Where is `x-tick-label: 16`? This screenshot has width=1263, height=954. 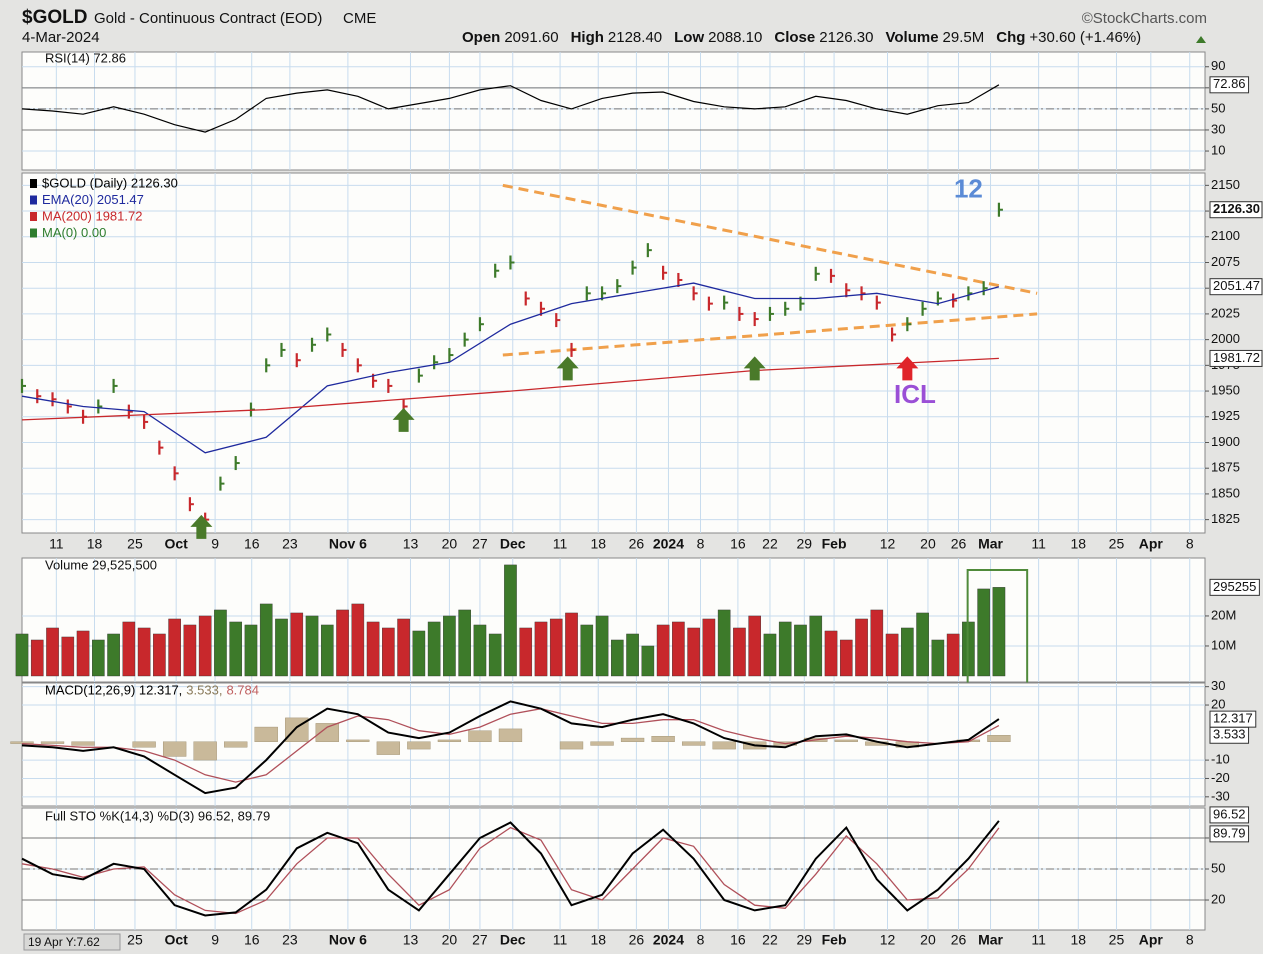 x-tick-label: 16 is located at coordinates (252, 940).